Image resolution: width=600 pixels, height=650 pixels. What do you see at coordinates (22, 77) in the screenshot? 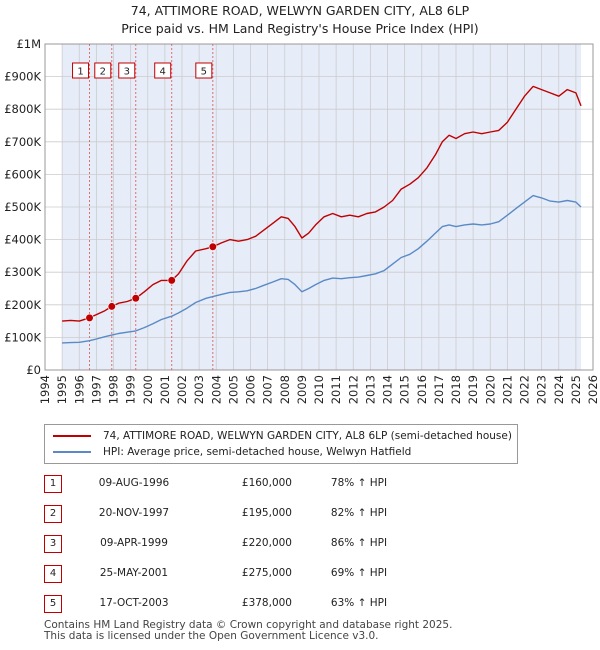
I see `y-tick-label: £900K` at bounding box center [22, 77].